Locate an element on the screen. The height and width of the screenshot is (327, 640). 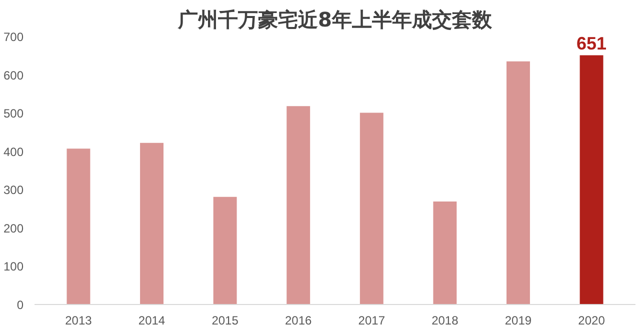
y-tick-label: 300 is located at coordinates (13, 190).